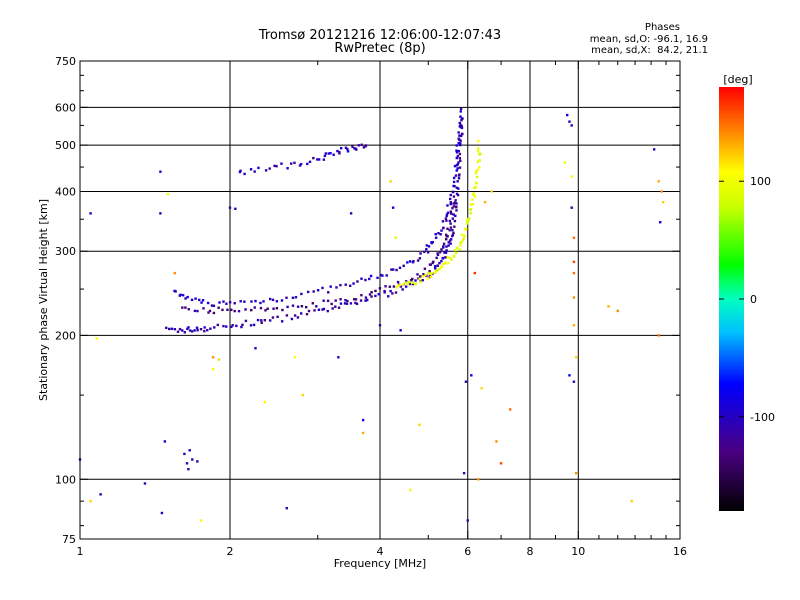 This screenshot has width=800, height=600. What do you see at coordinates (762, 417) in the screenshot?
I see `colorbar-tick-label: -100` at bounding box center [762, 417].